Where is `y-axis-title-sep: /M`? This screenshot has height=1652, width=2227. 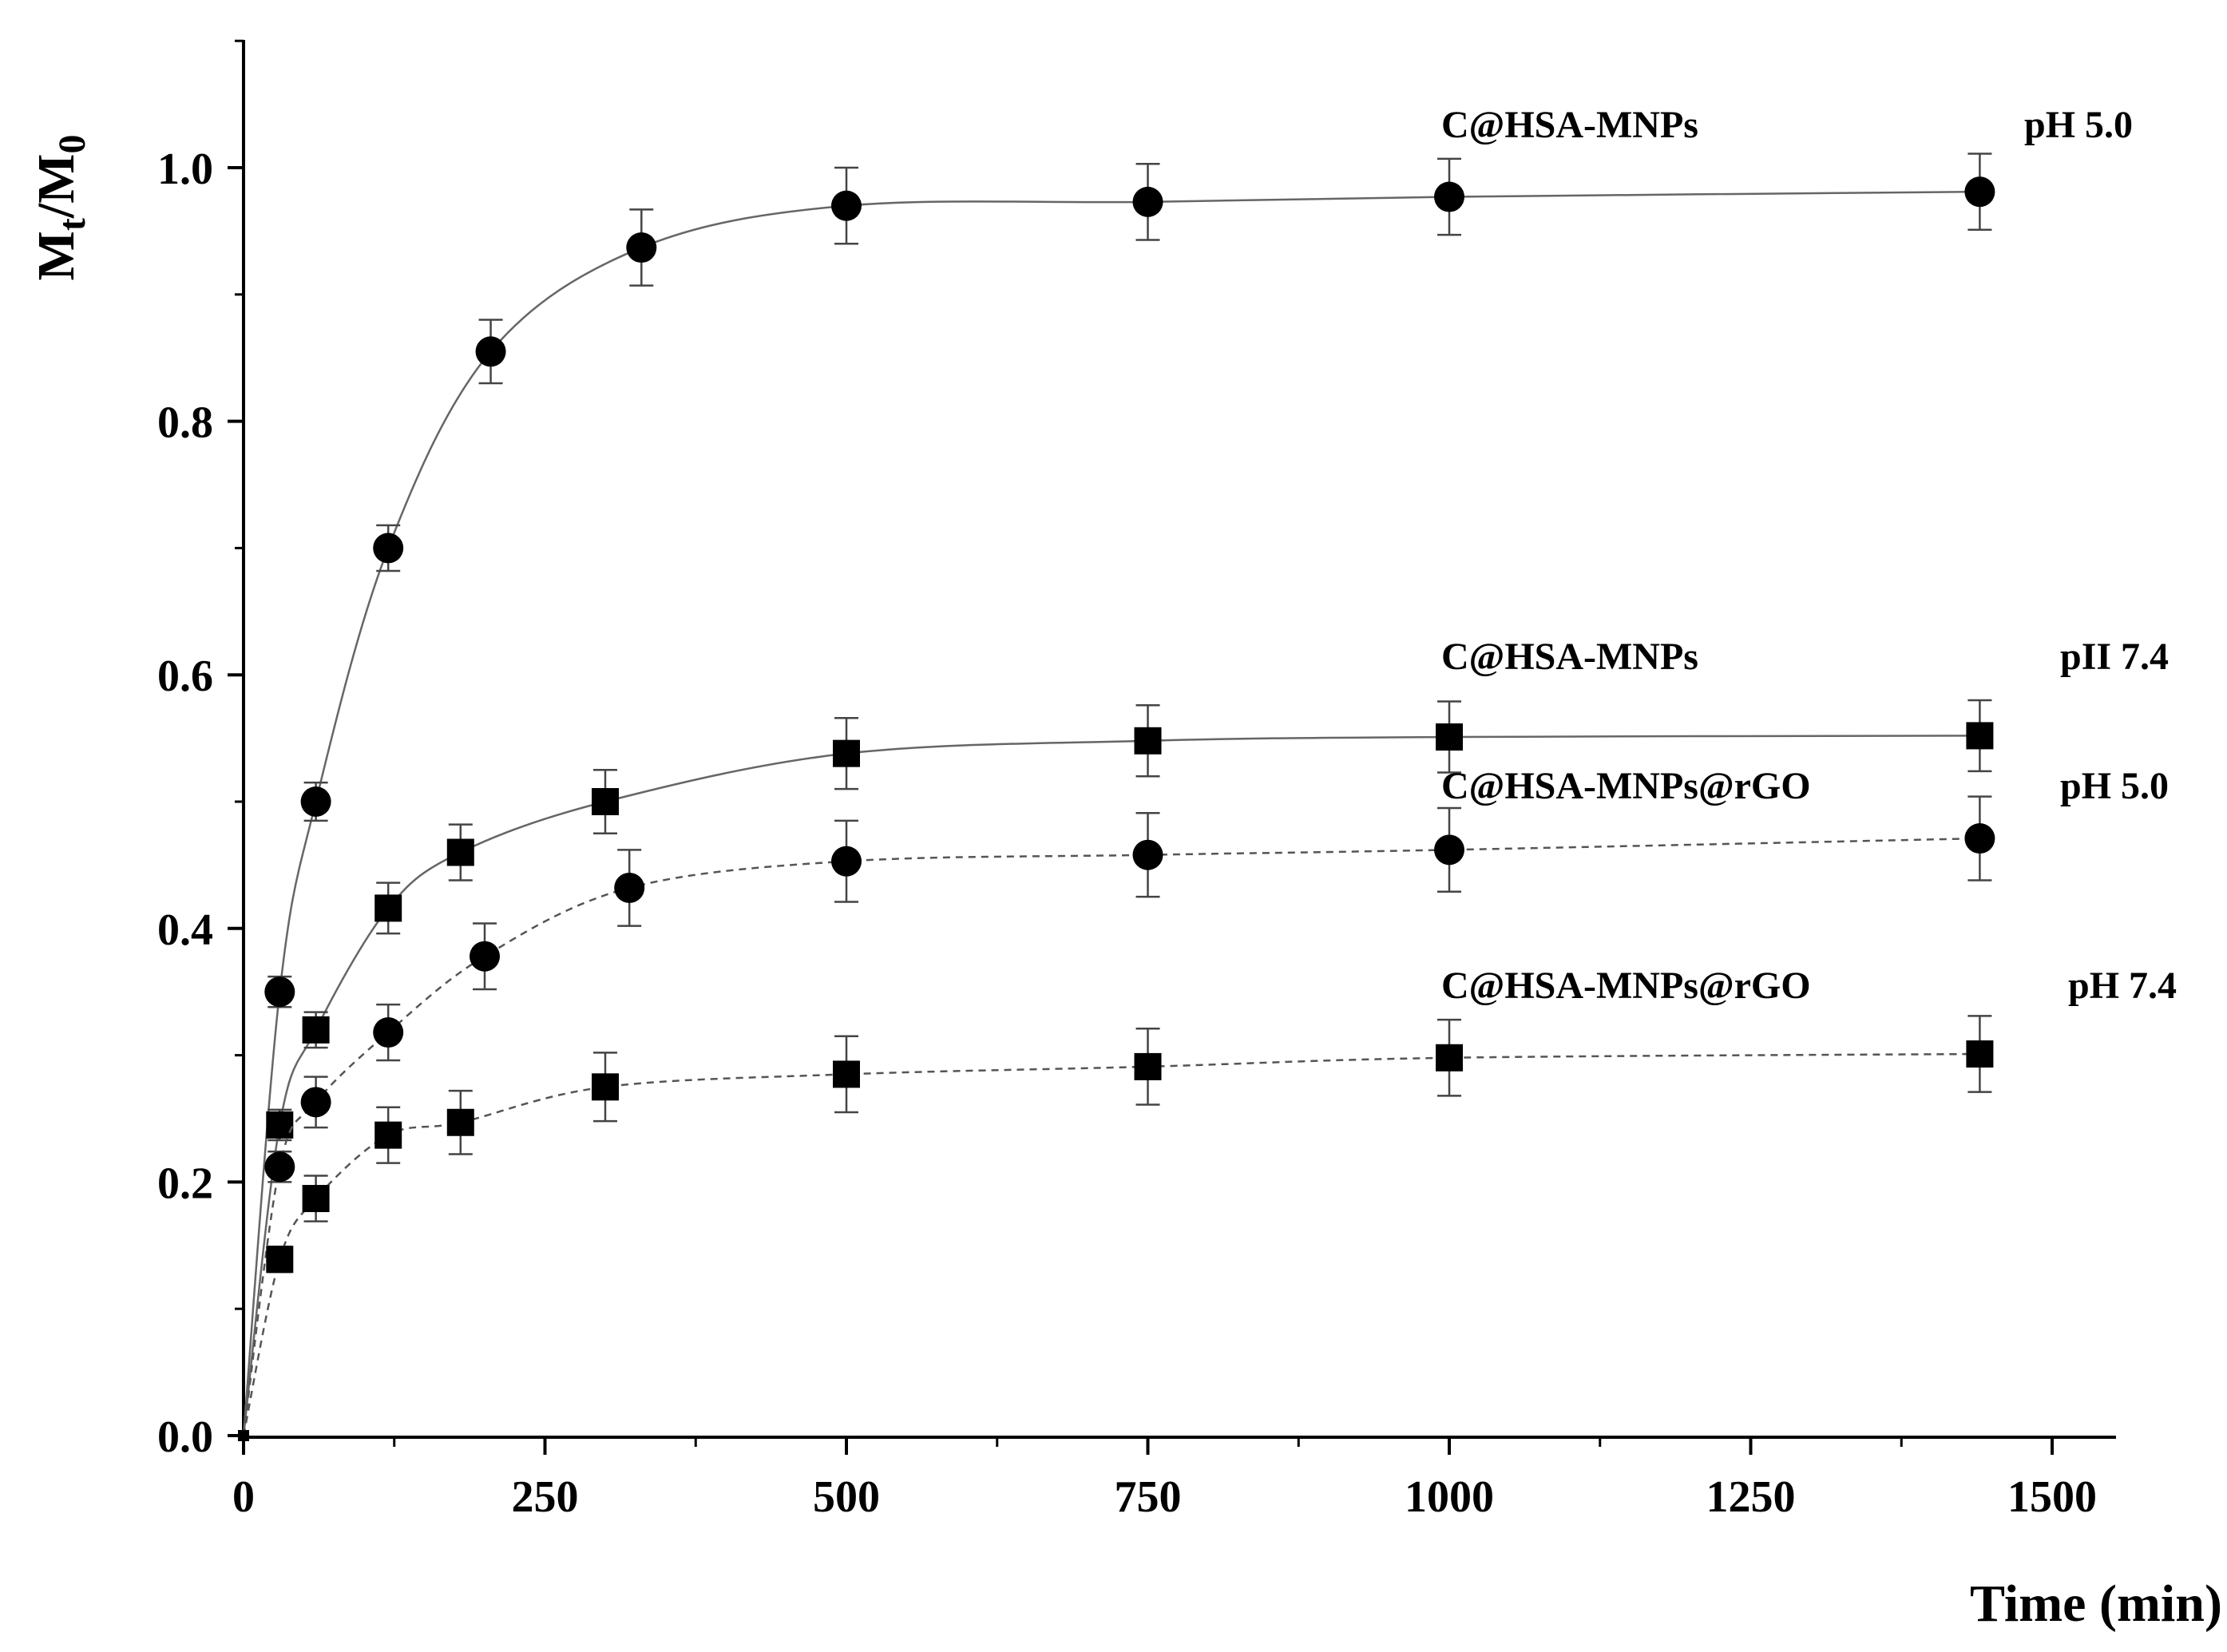 y-axis-title-sep: /M is located at coordinates (56, 187).